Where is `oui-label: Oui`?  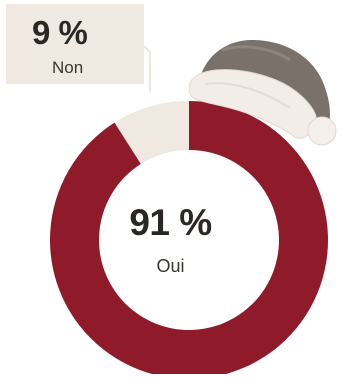
oui-label: Oui is located at coordinates (170, 266).